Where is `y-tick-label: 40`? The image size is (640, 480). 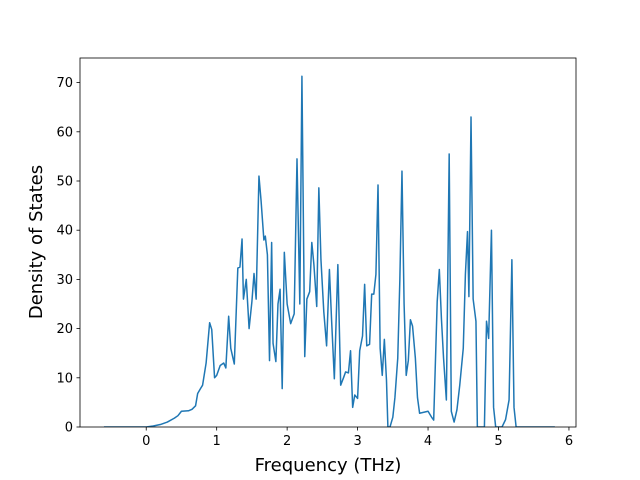
y-tick-label: 40 is located at coordinates (64, 231).